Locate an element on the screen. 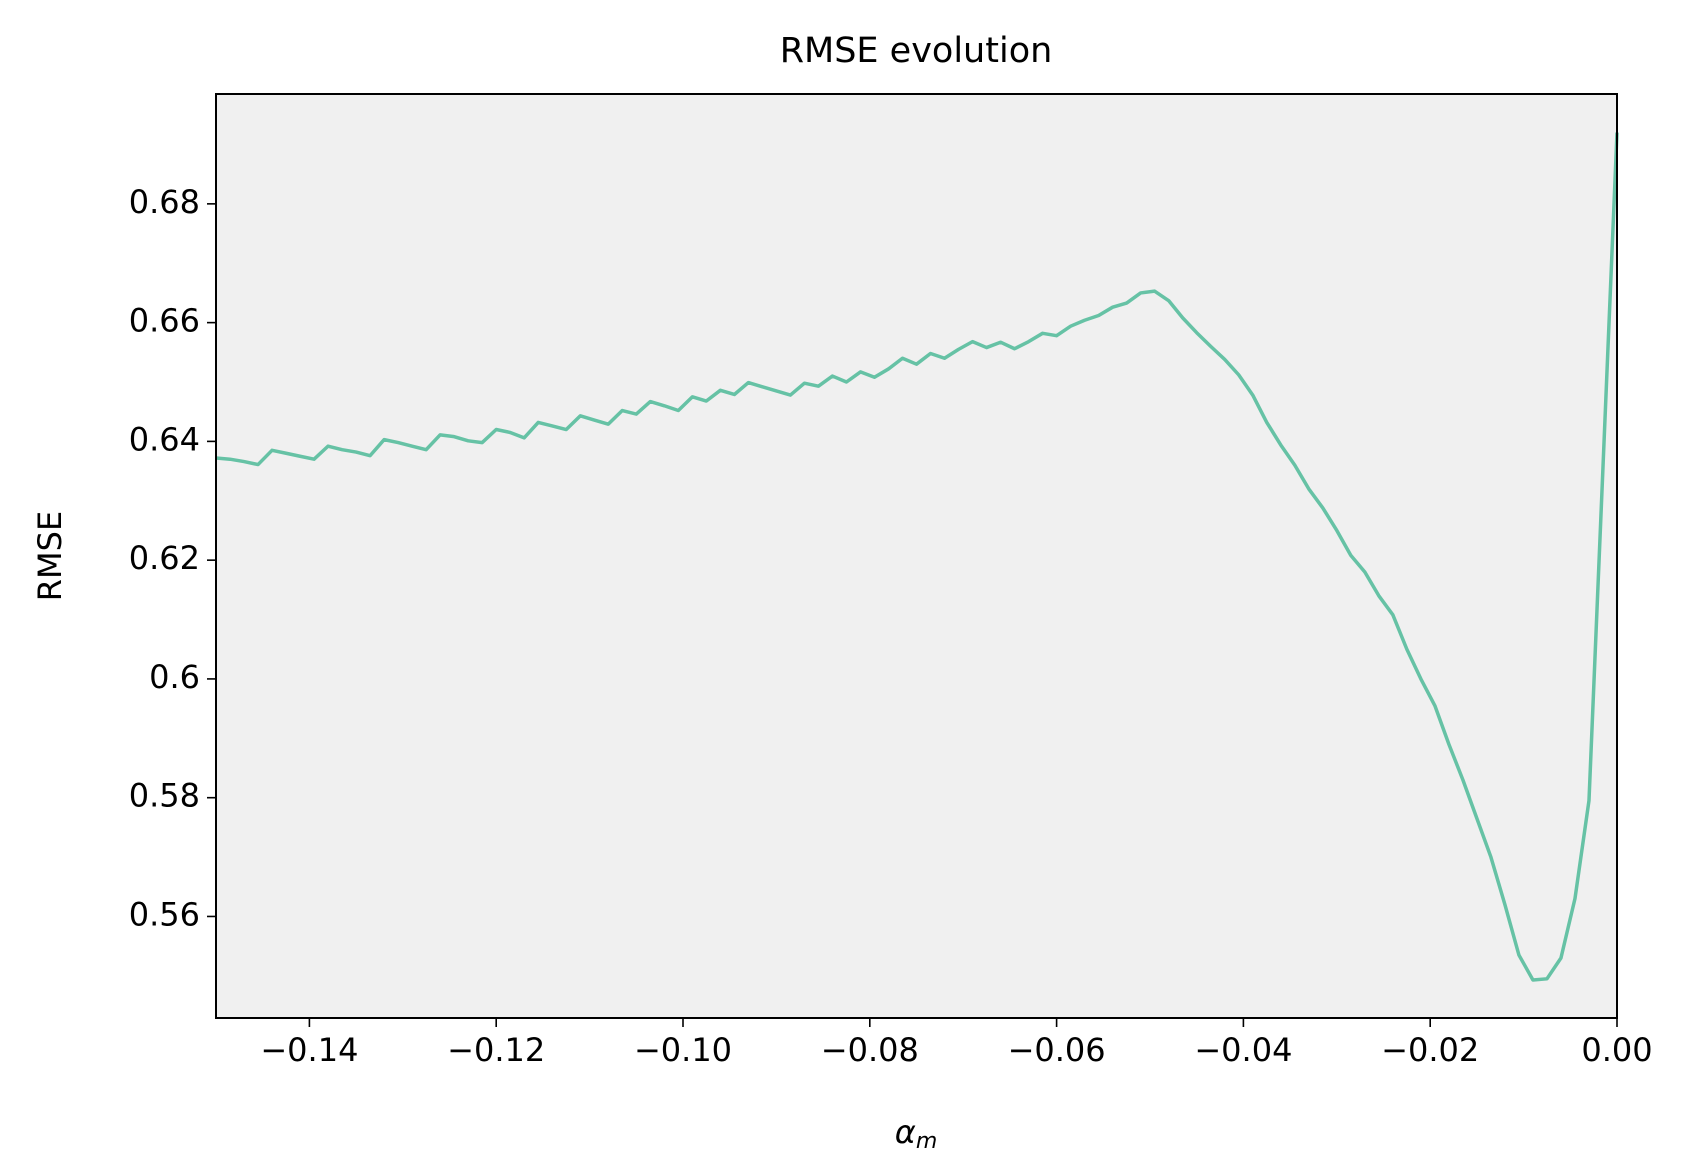  x-axis-label-base: α is located at coordinates (905, 1132).